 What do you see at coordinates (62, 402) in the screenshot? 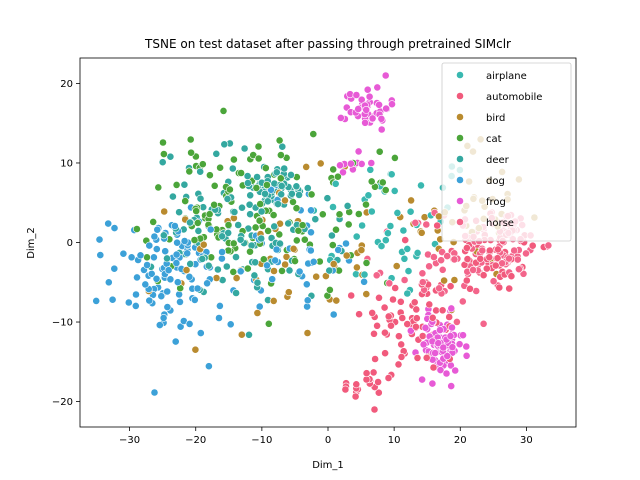
I see `y-tick-label: −20` at bounding box center [62, 402].